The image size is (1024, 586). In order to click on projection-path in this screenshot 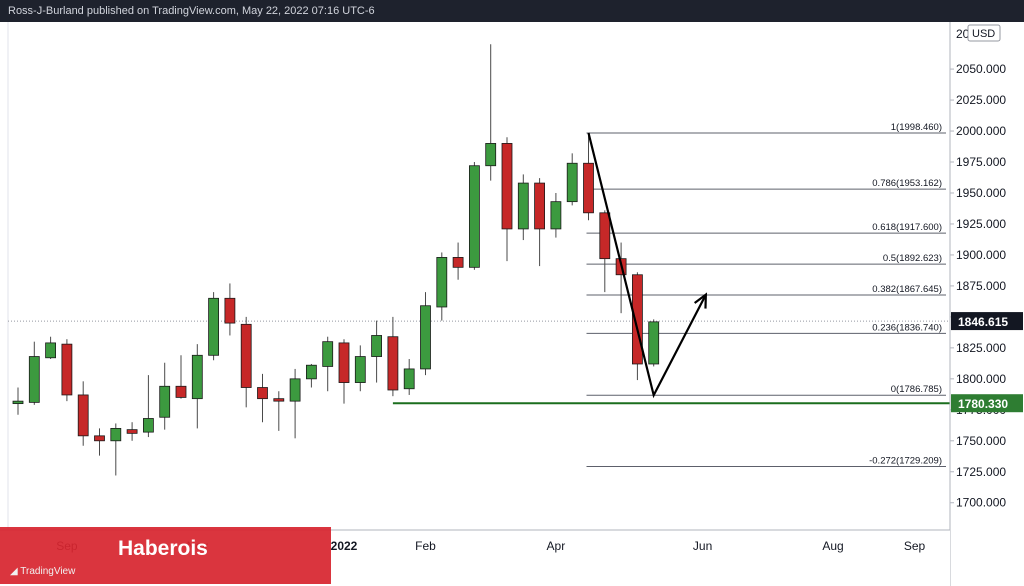, I will do `click(647, 265)`.